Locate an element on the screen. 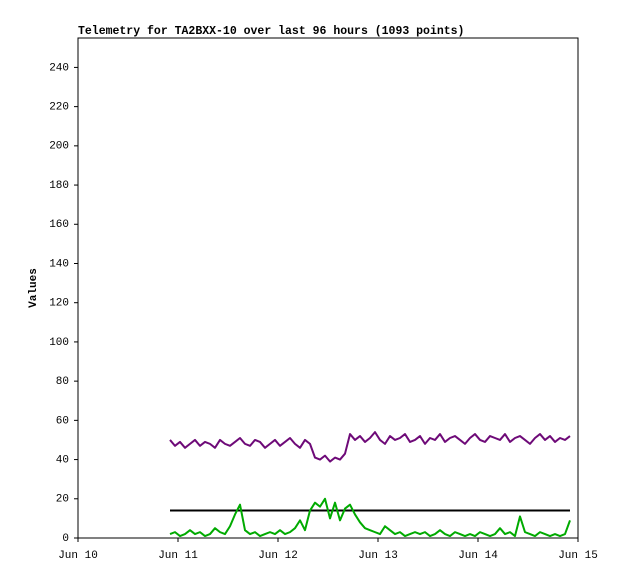 The width and height of the screenshot is (618, 579). y-tick-label: 100 is located at coordinates (59, 343).